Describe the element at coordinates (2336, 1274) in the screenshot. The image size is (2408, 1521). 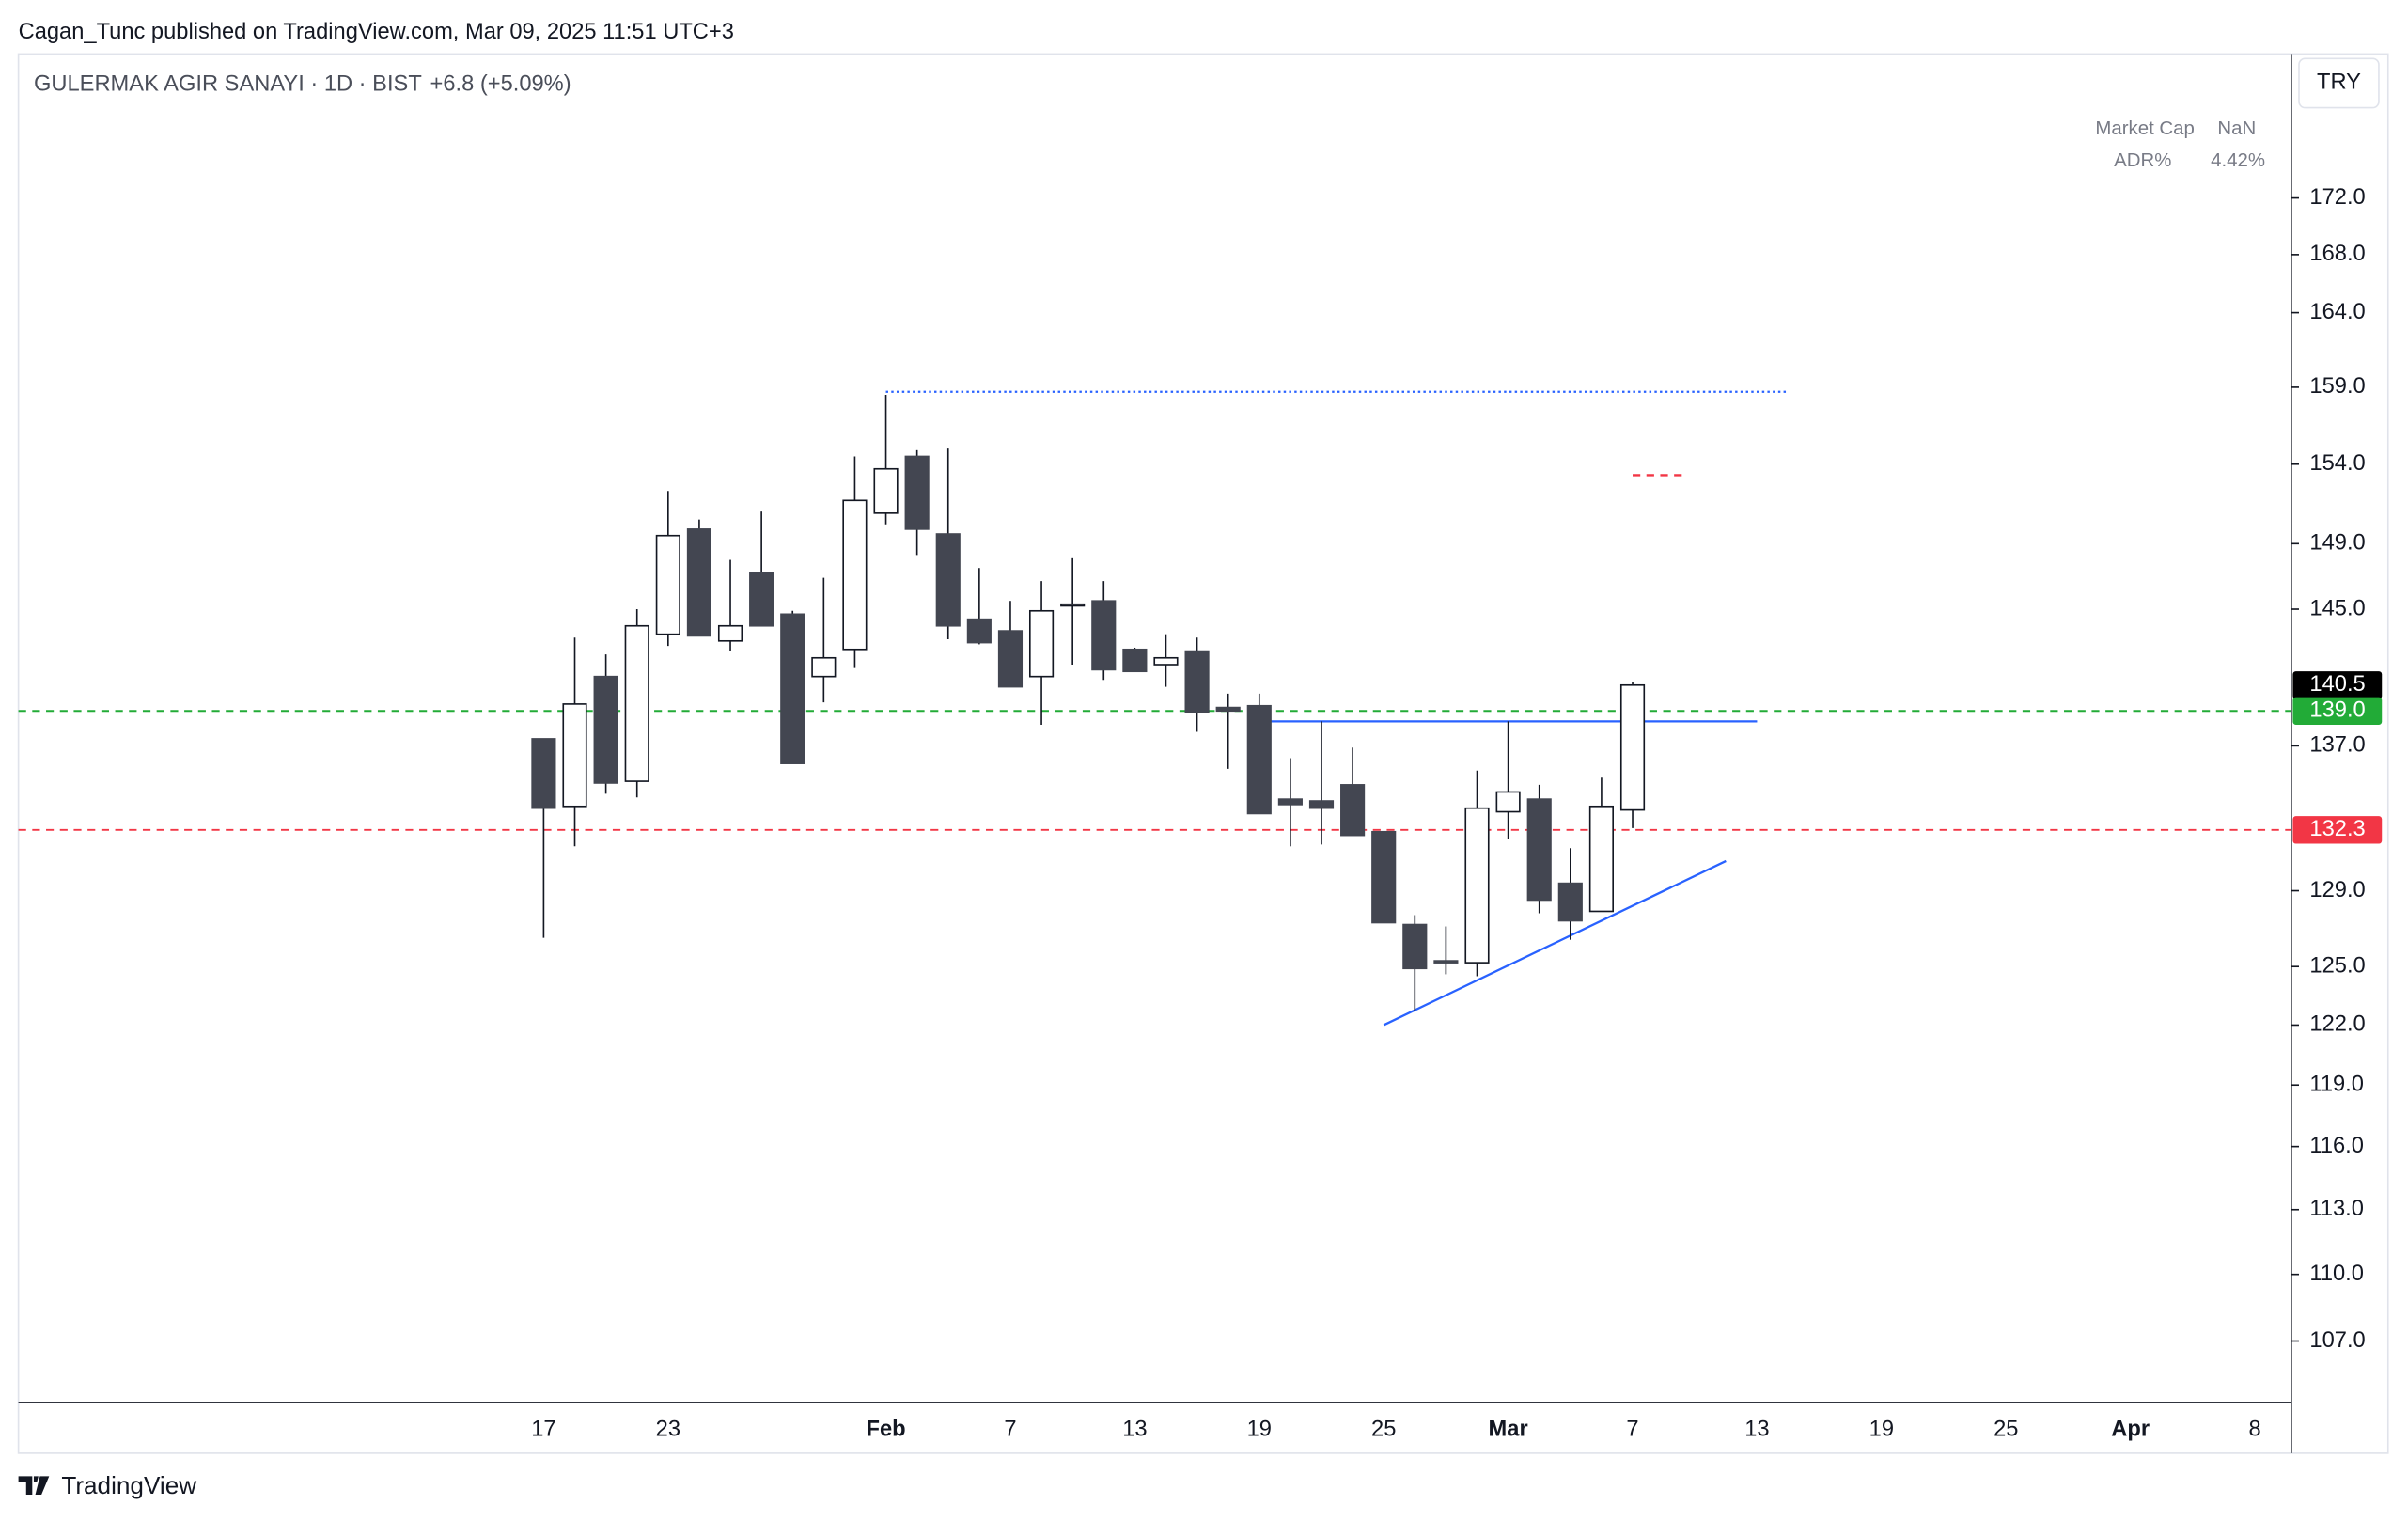
I see `y-tick-label: 110.0` at that location.